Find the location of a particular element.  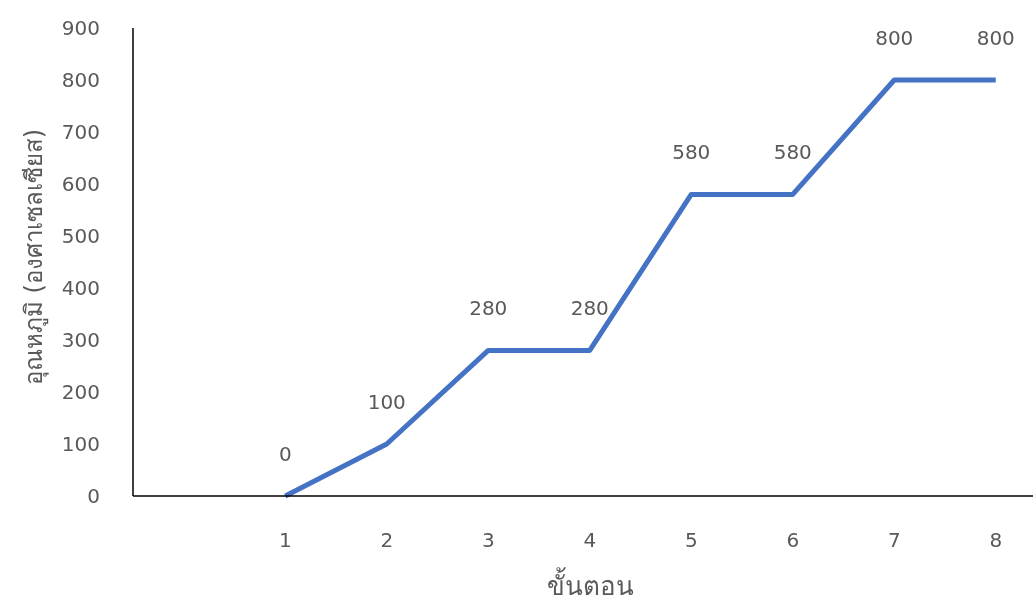

y-tick-label: 800 is located at coordinates (80, 80).